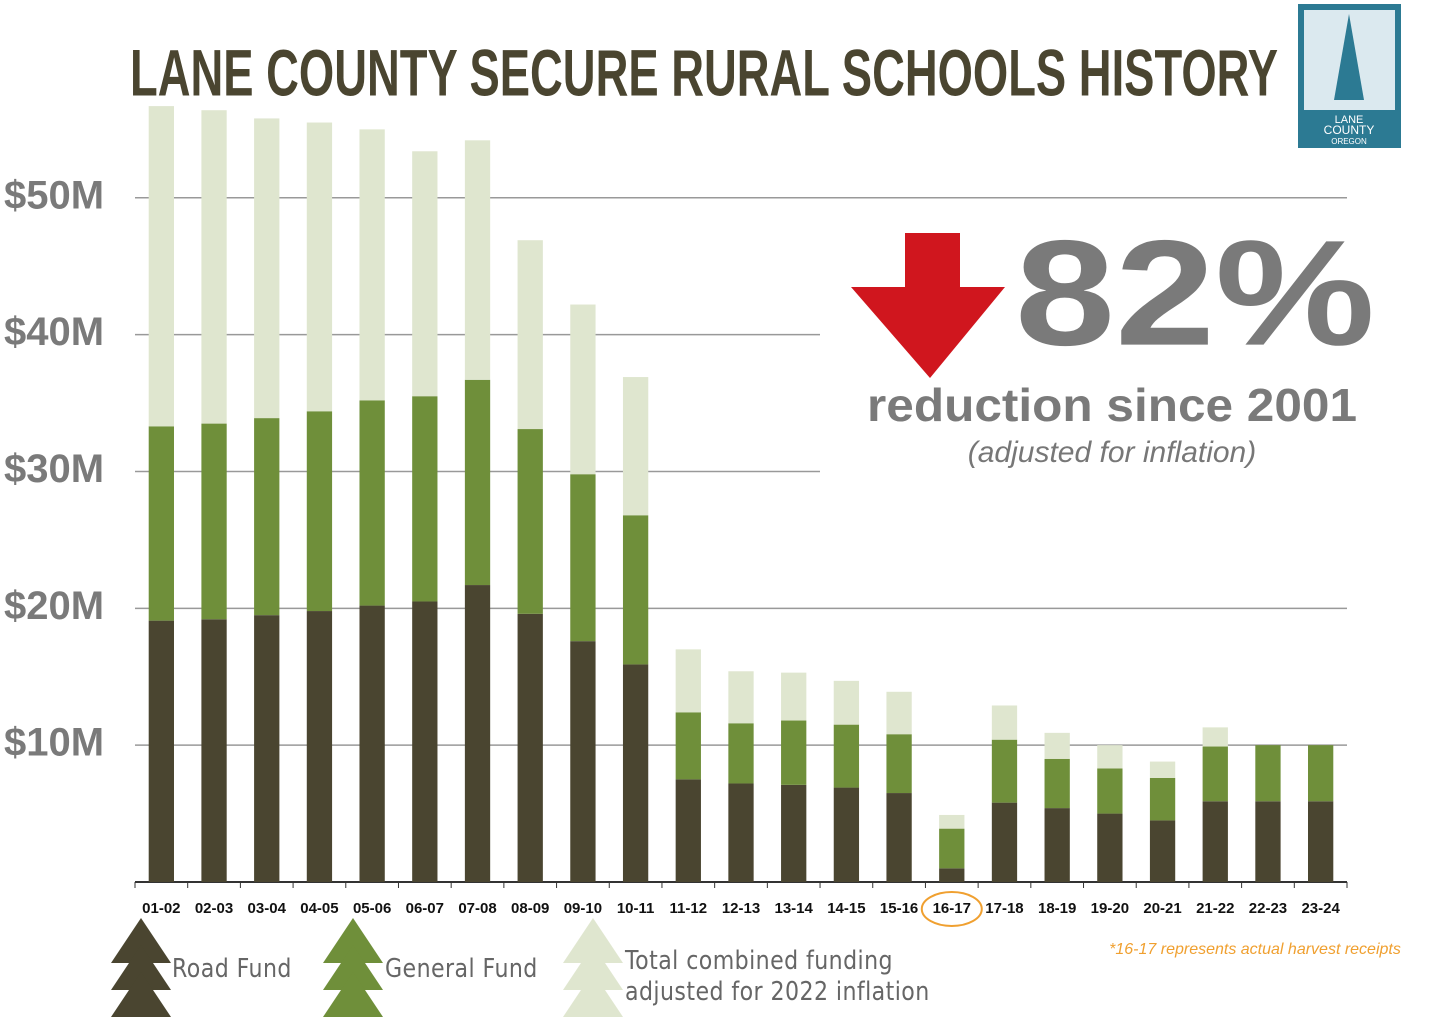 The width and height of the screenshot is (1441, 1019). What do you see at coordinates (54, 743) in the screenshot?
I see `y-tick-label: $10M` at bounding box center [54, 743].